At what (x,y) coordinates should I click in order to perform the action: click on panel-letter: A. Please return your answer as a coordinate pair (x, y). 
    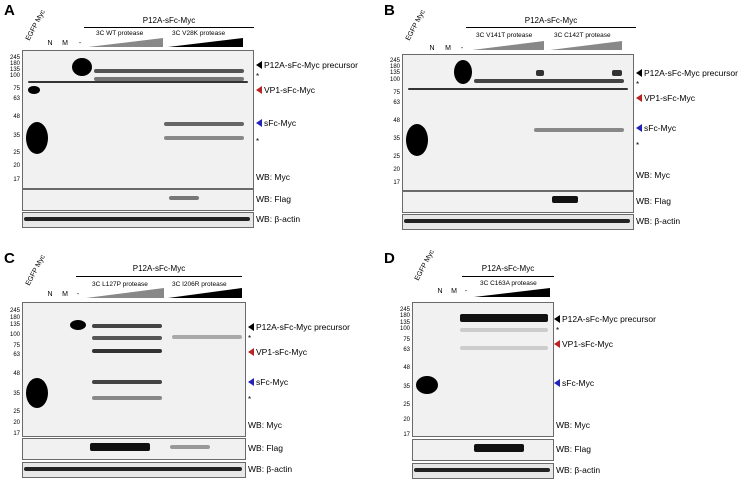
    Looking at the image, I should click on (9, 10).